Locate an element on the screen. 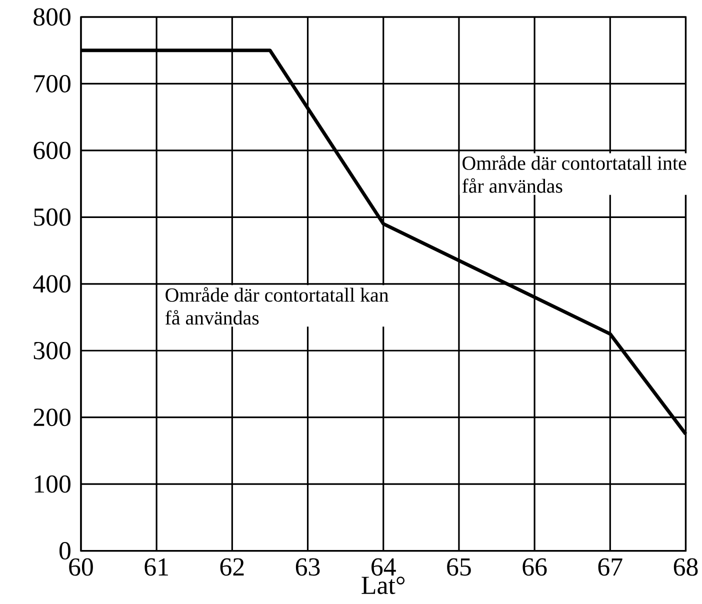 This screenshot has height=604, width=702. y-tick-label: 300 is located at coordinates (52, 351).